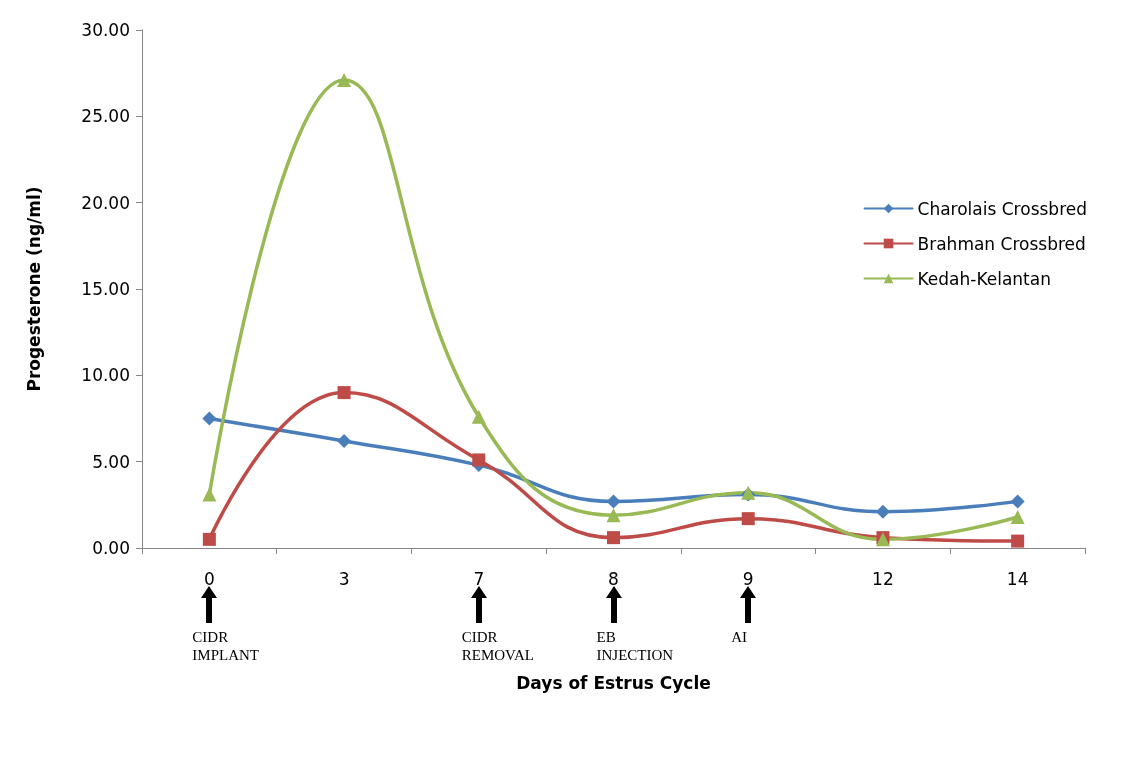 This screenshot has width=1142, height=780. Describe the element at coordinates (111, 548) in the screenshot. I see `y-tick-label: 0.00` at that location.